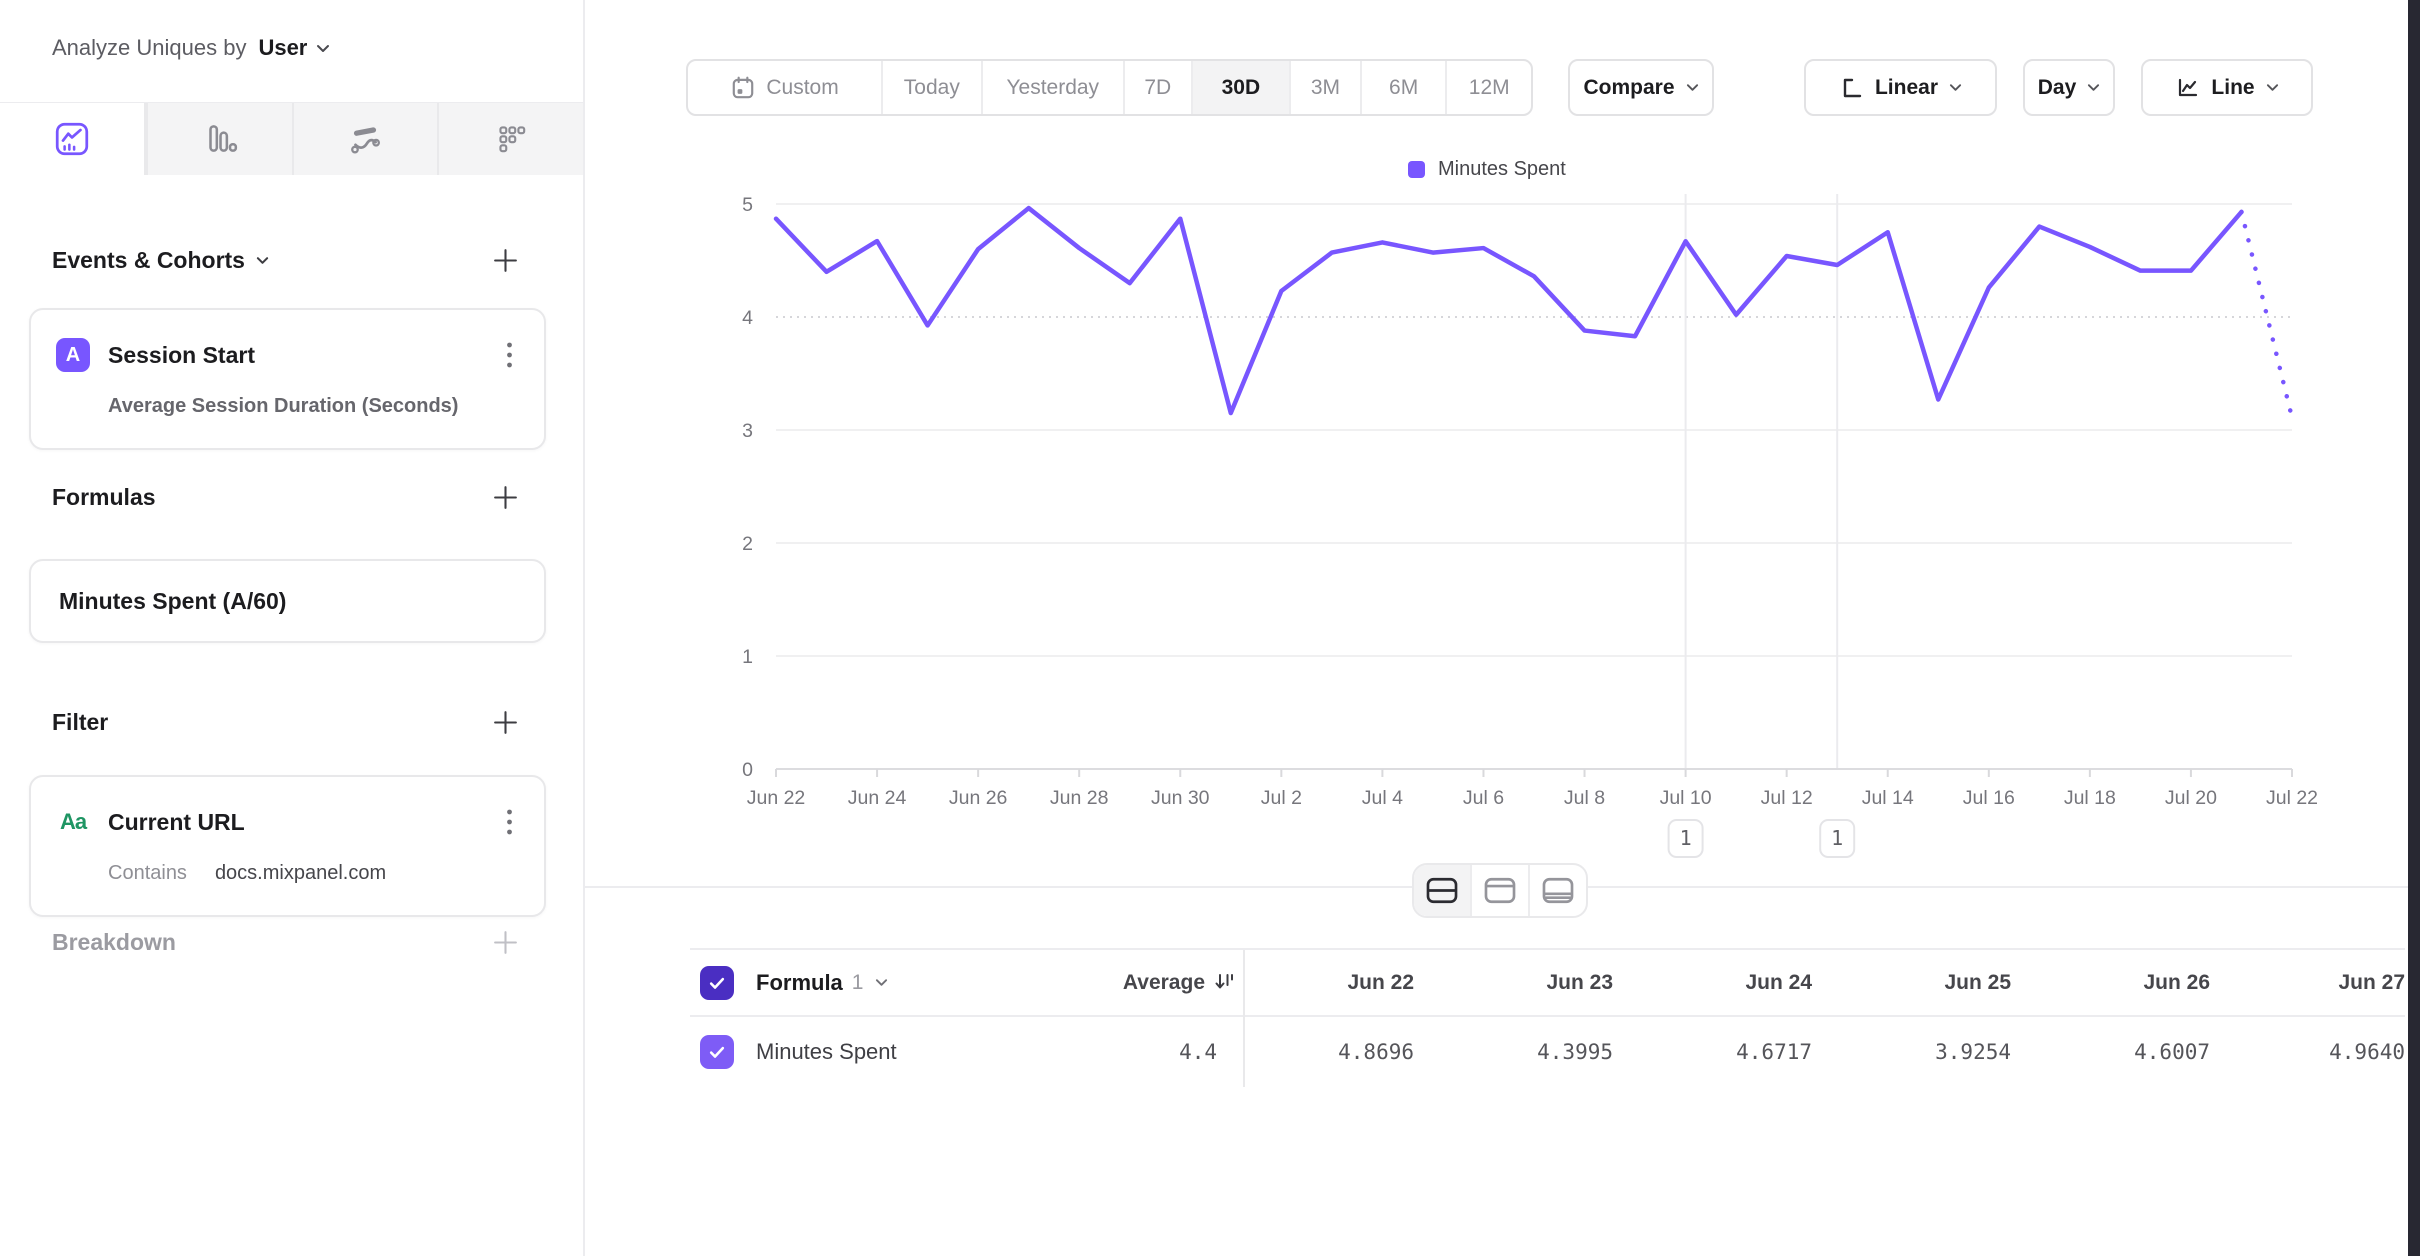  Describe the element at coordinates (1380, 982) in the screenshot. I see `date-column-header: Jun 22` at that location.